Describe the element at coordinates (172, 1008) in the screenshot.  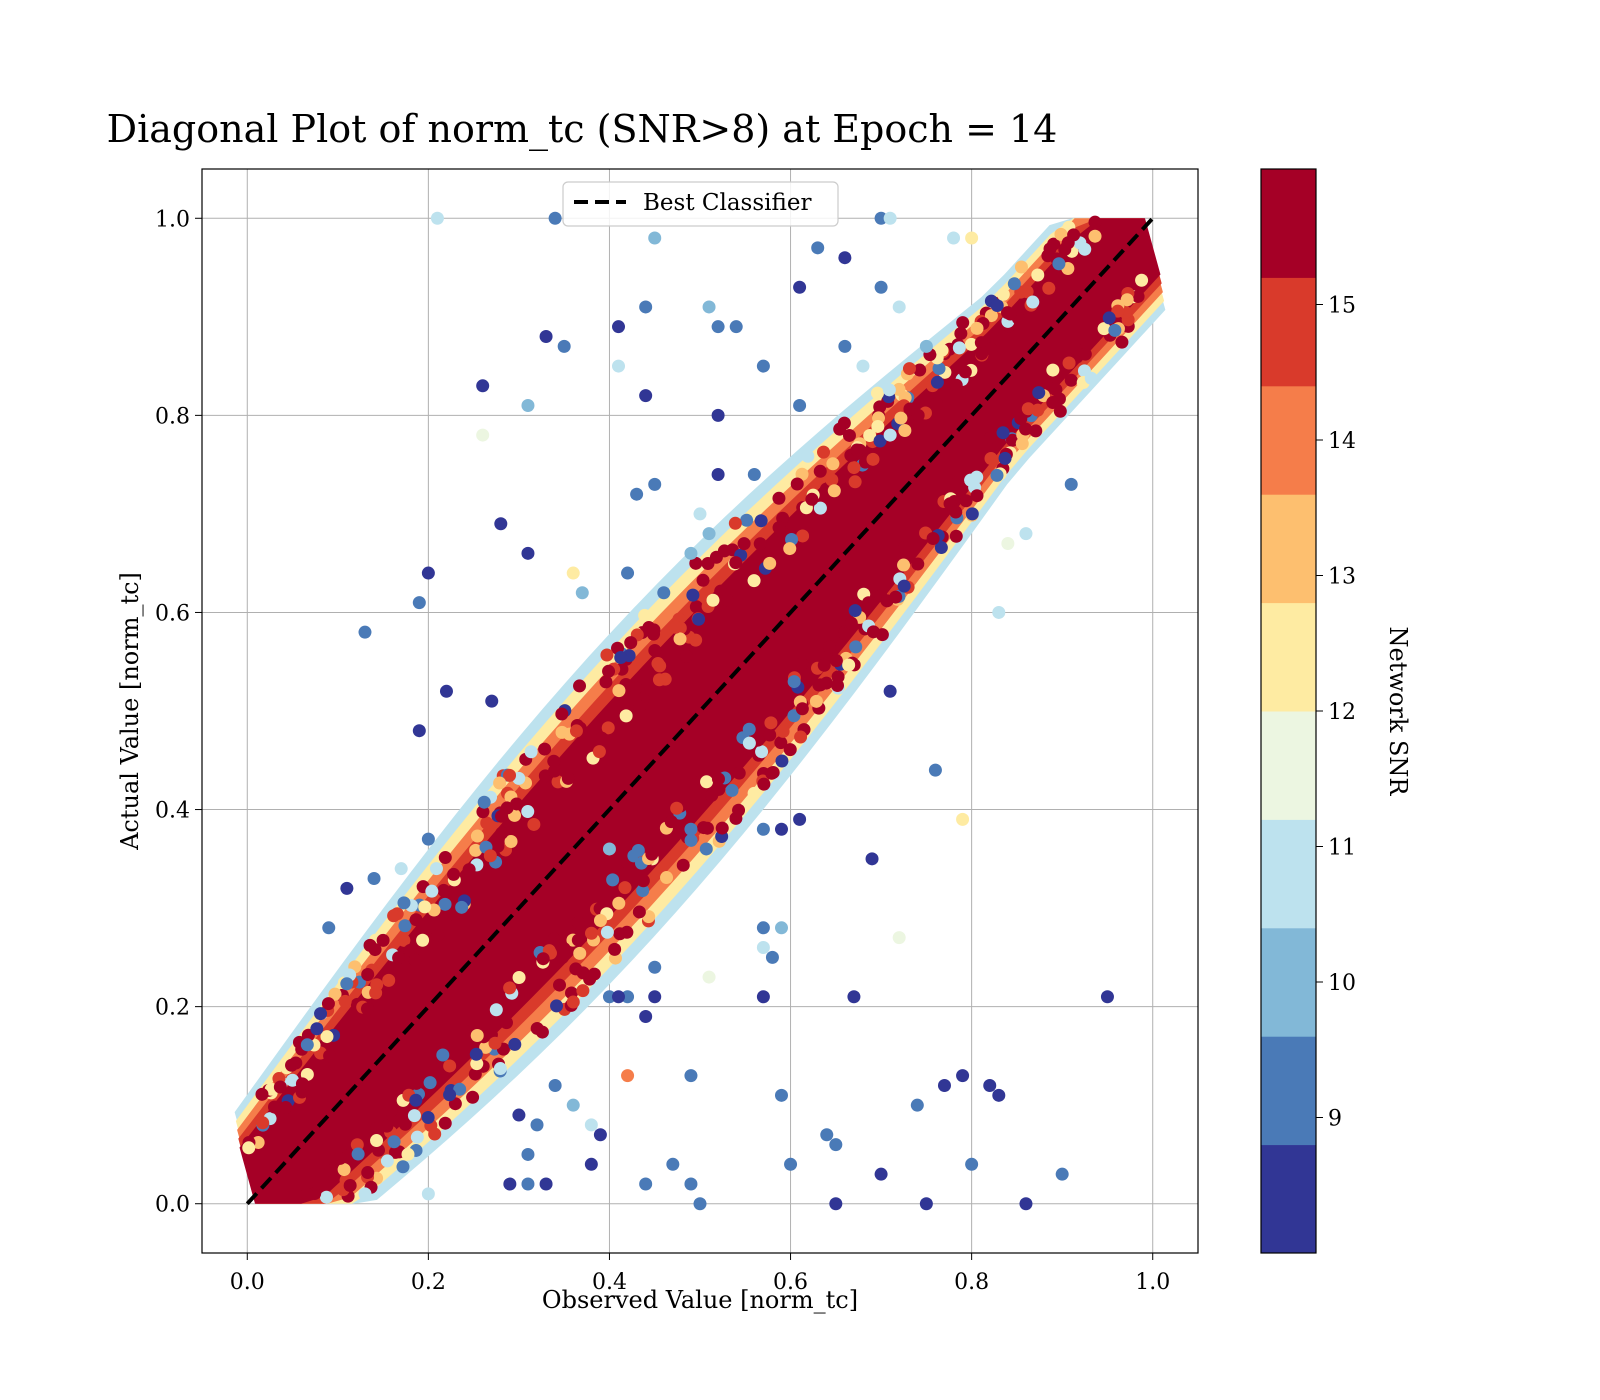
I see `y-tick-label: 0.2` at that location.